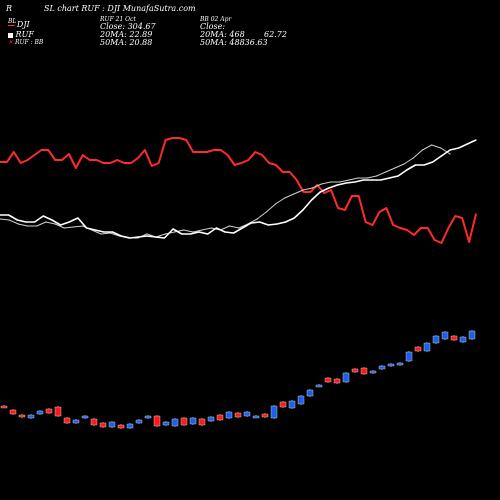 Image resolution: width=500 pixels, height=500 pixels. Describe the element at coordinates (10, 35) in the screenshot. I see `legend-swatch-ruf` at that location.